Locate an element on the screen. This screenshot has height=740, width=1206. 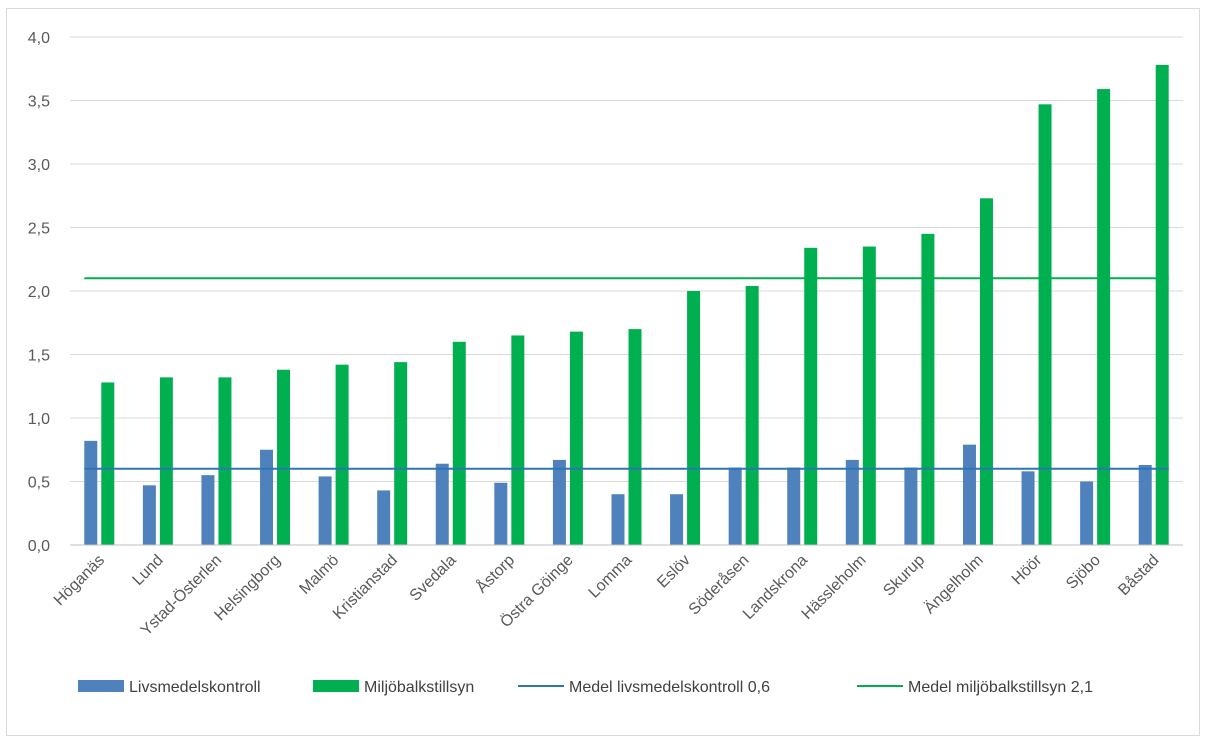
x-tick-label: Lund is located at coordinates (148, 570).